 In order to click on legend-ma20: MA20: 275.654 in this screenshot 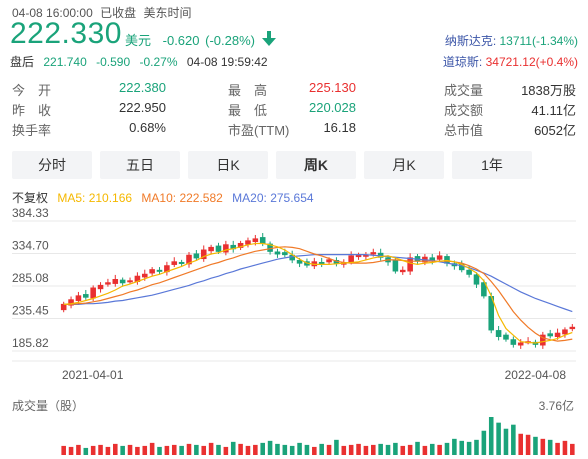, I will do `click(273, 198)`.